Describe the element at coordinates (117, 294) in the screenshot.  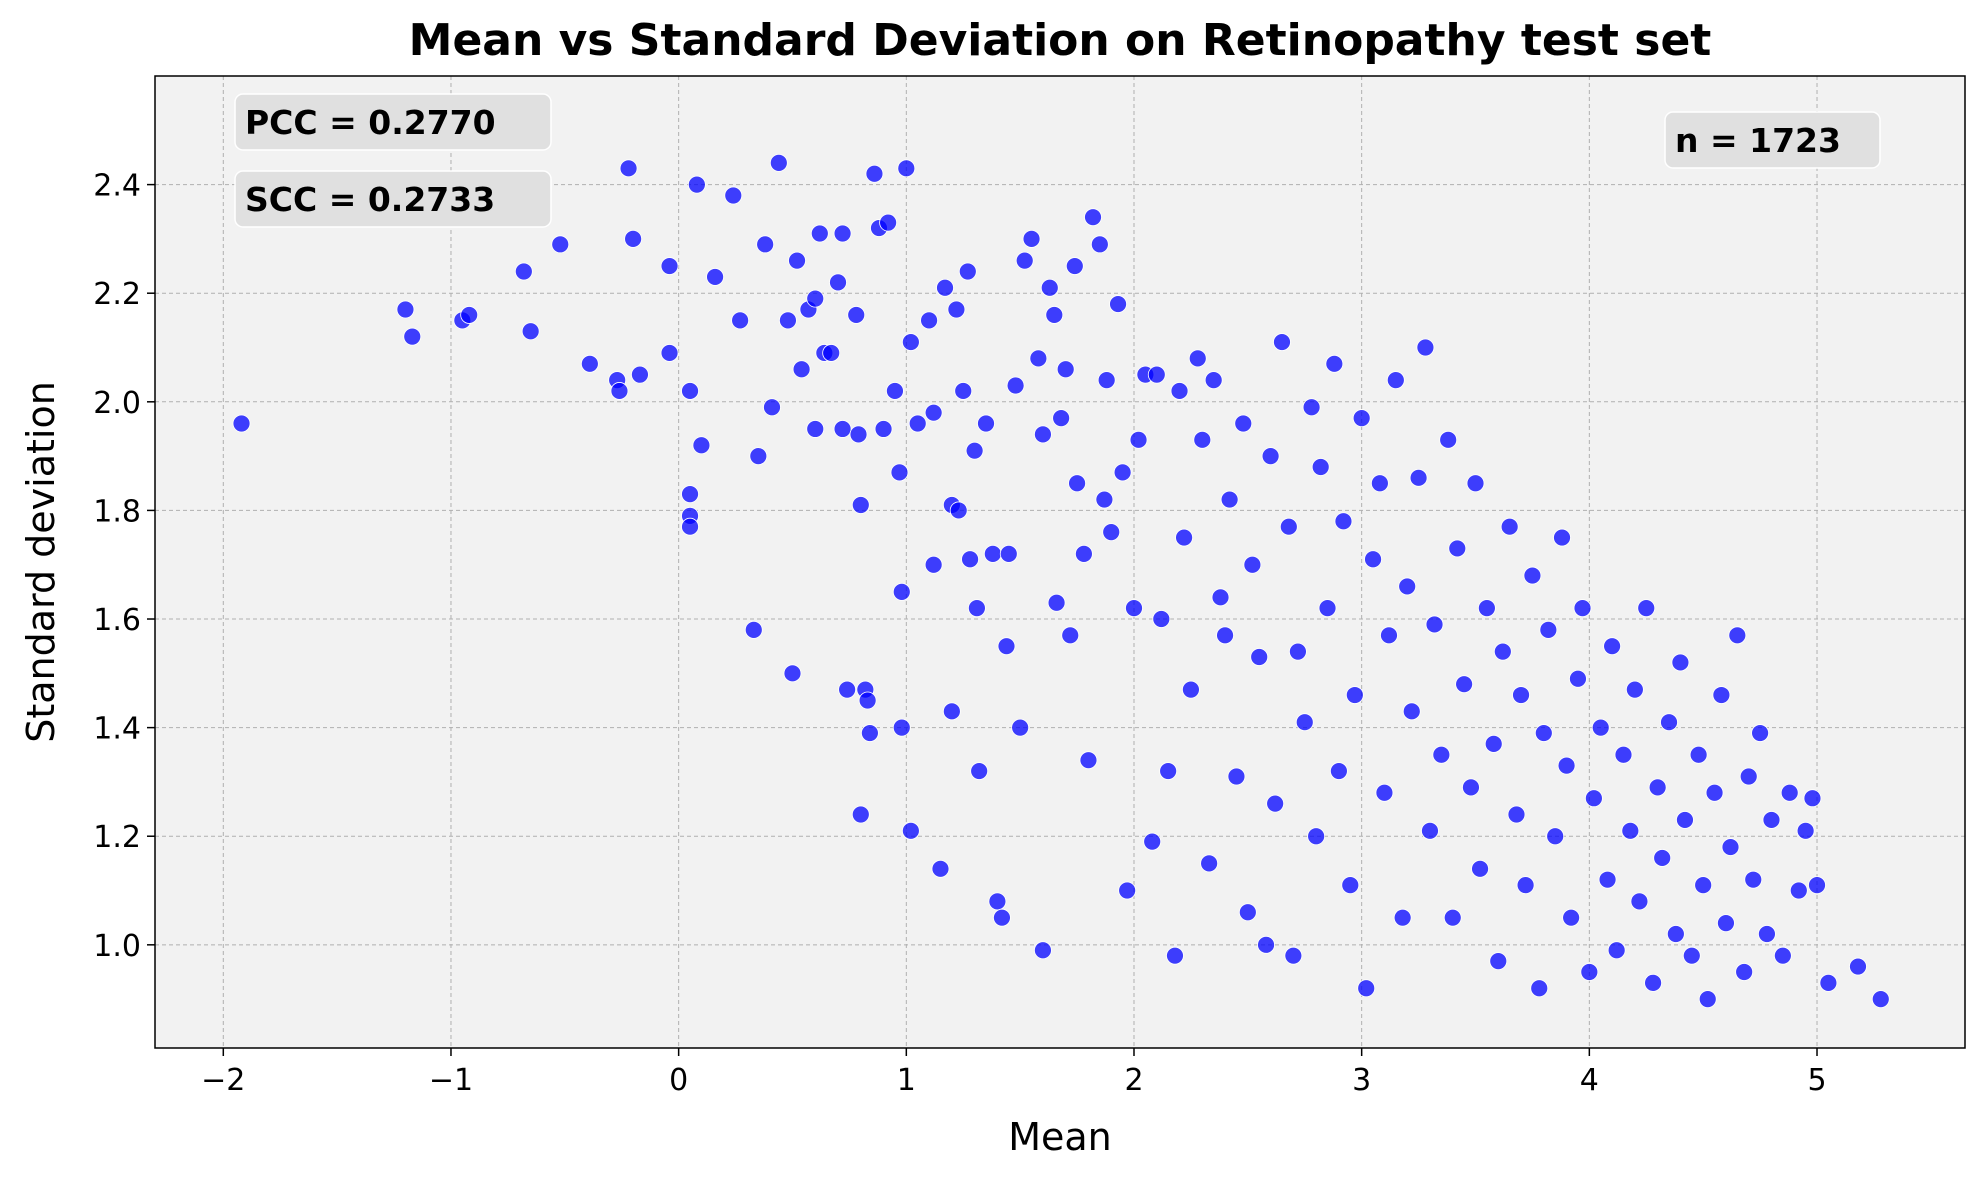
I see `y-tick-label: 2.2` at that location.